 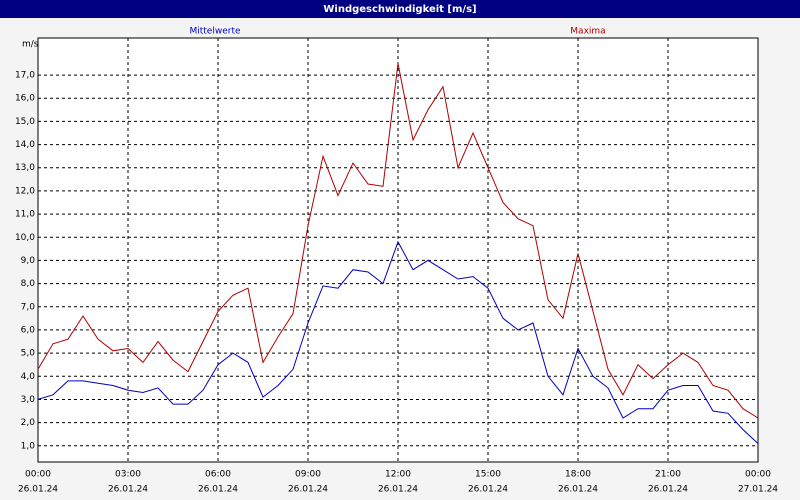 What do you see at coordinates (218, 475) in the screenshot?
I see `x-tick-label: 06:00` at bounding box center [218, 475].